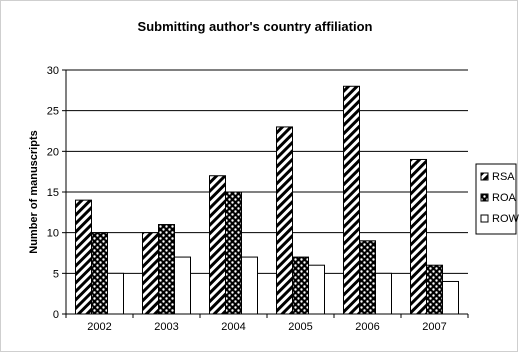 Image resolution: width=520 pixels, height=354 pixels. I want to click on y-tick-label: 30, so click(53, 71).